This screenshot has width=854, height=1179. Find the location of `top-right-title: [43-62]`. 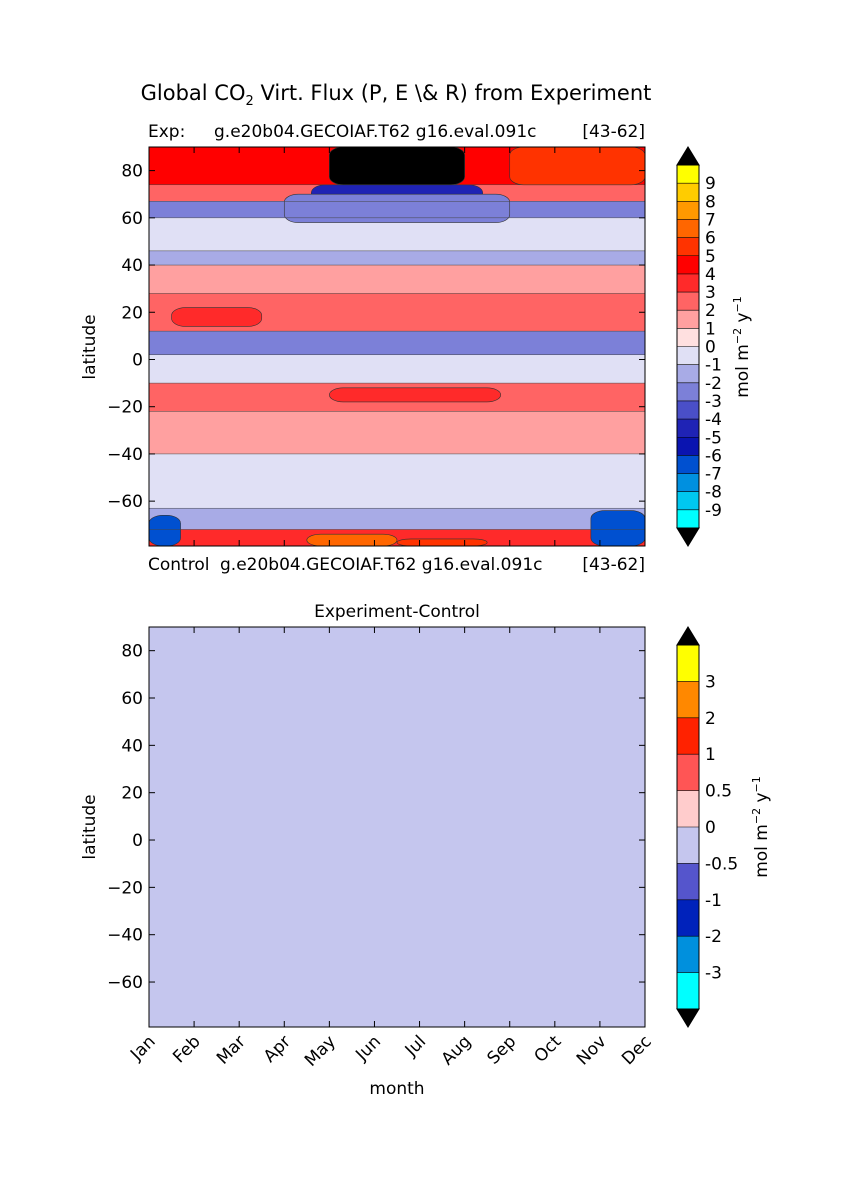

top-right-title: [43-62] is located at coordinates (613, 132).